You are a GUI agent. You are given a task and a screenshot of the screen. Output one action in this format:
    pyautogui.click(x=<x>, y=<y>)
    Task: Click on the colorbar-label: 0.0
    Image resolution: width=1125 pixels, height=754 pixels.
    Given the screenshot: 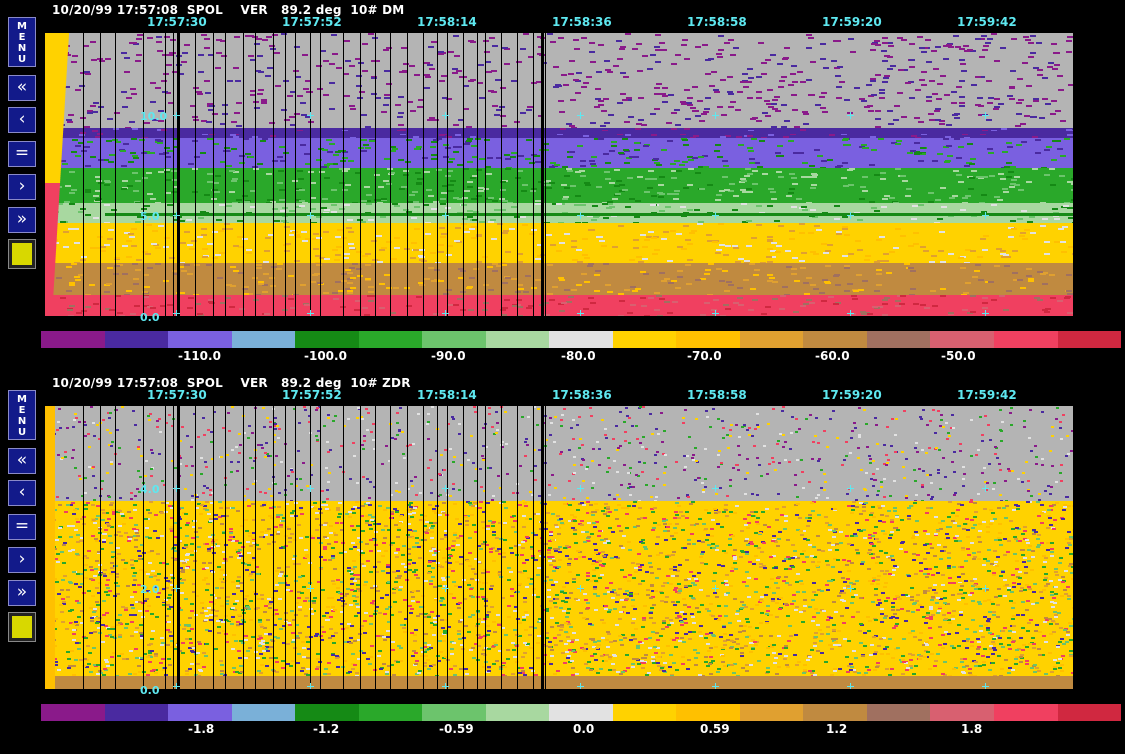 What is the action you would take?
    pyautogui.click(x=584, y=729)
    